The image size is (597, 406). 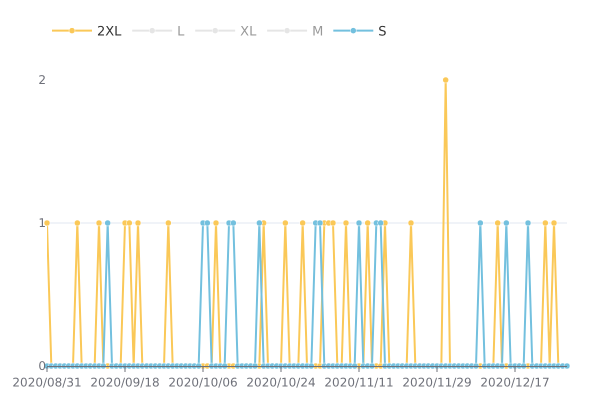 I want to click on x-tick-label: 2020/09/18, so click(x=125, y=382).